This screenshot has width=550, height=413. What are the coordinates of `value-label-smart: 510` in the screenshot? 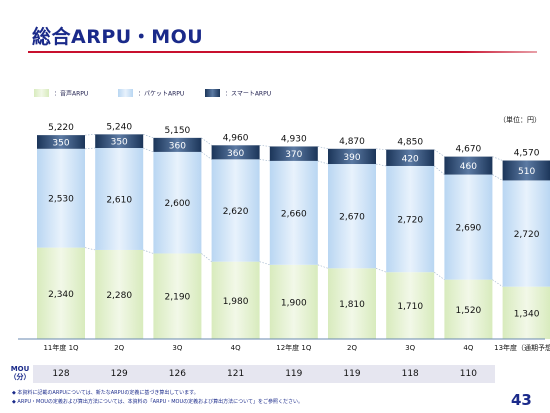 It's located at (526, 172).